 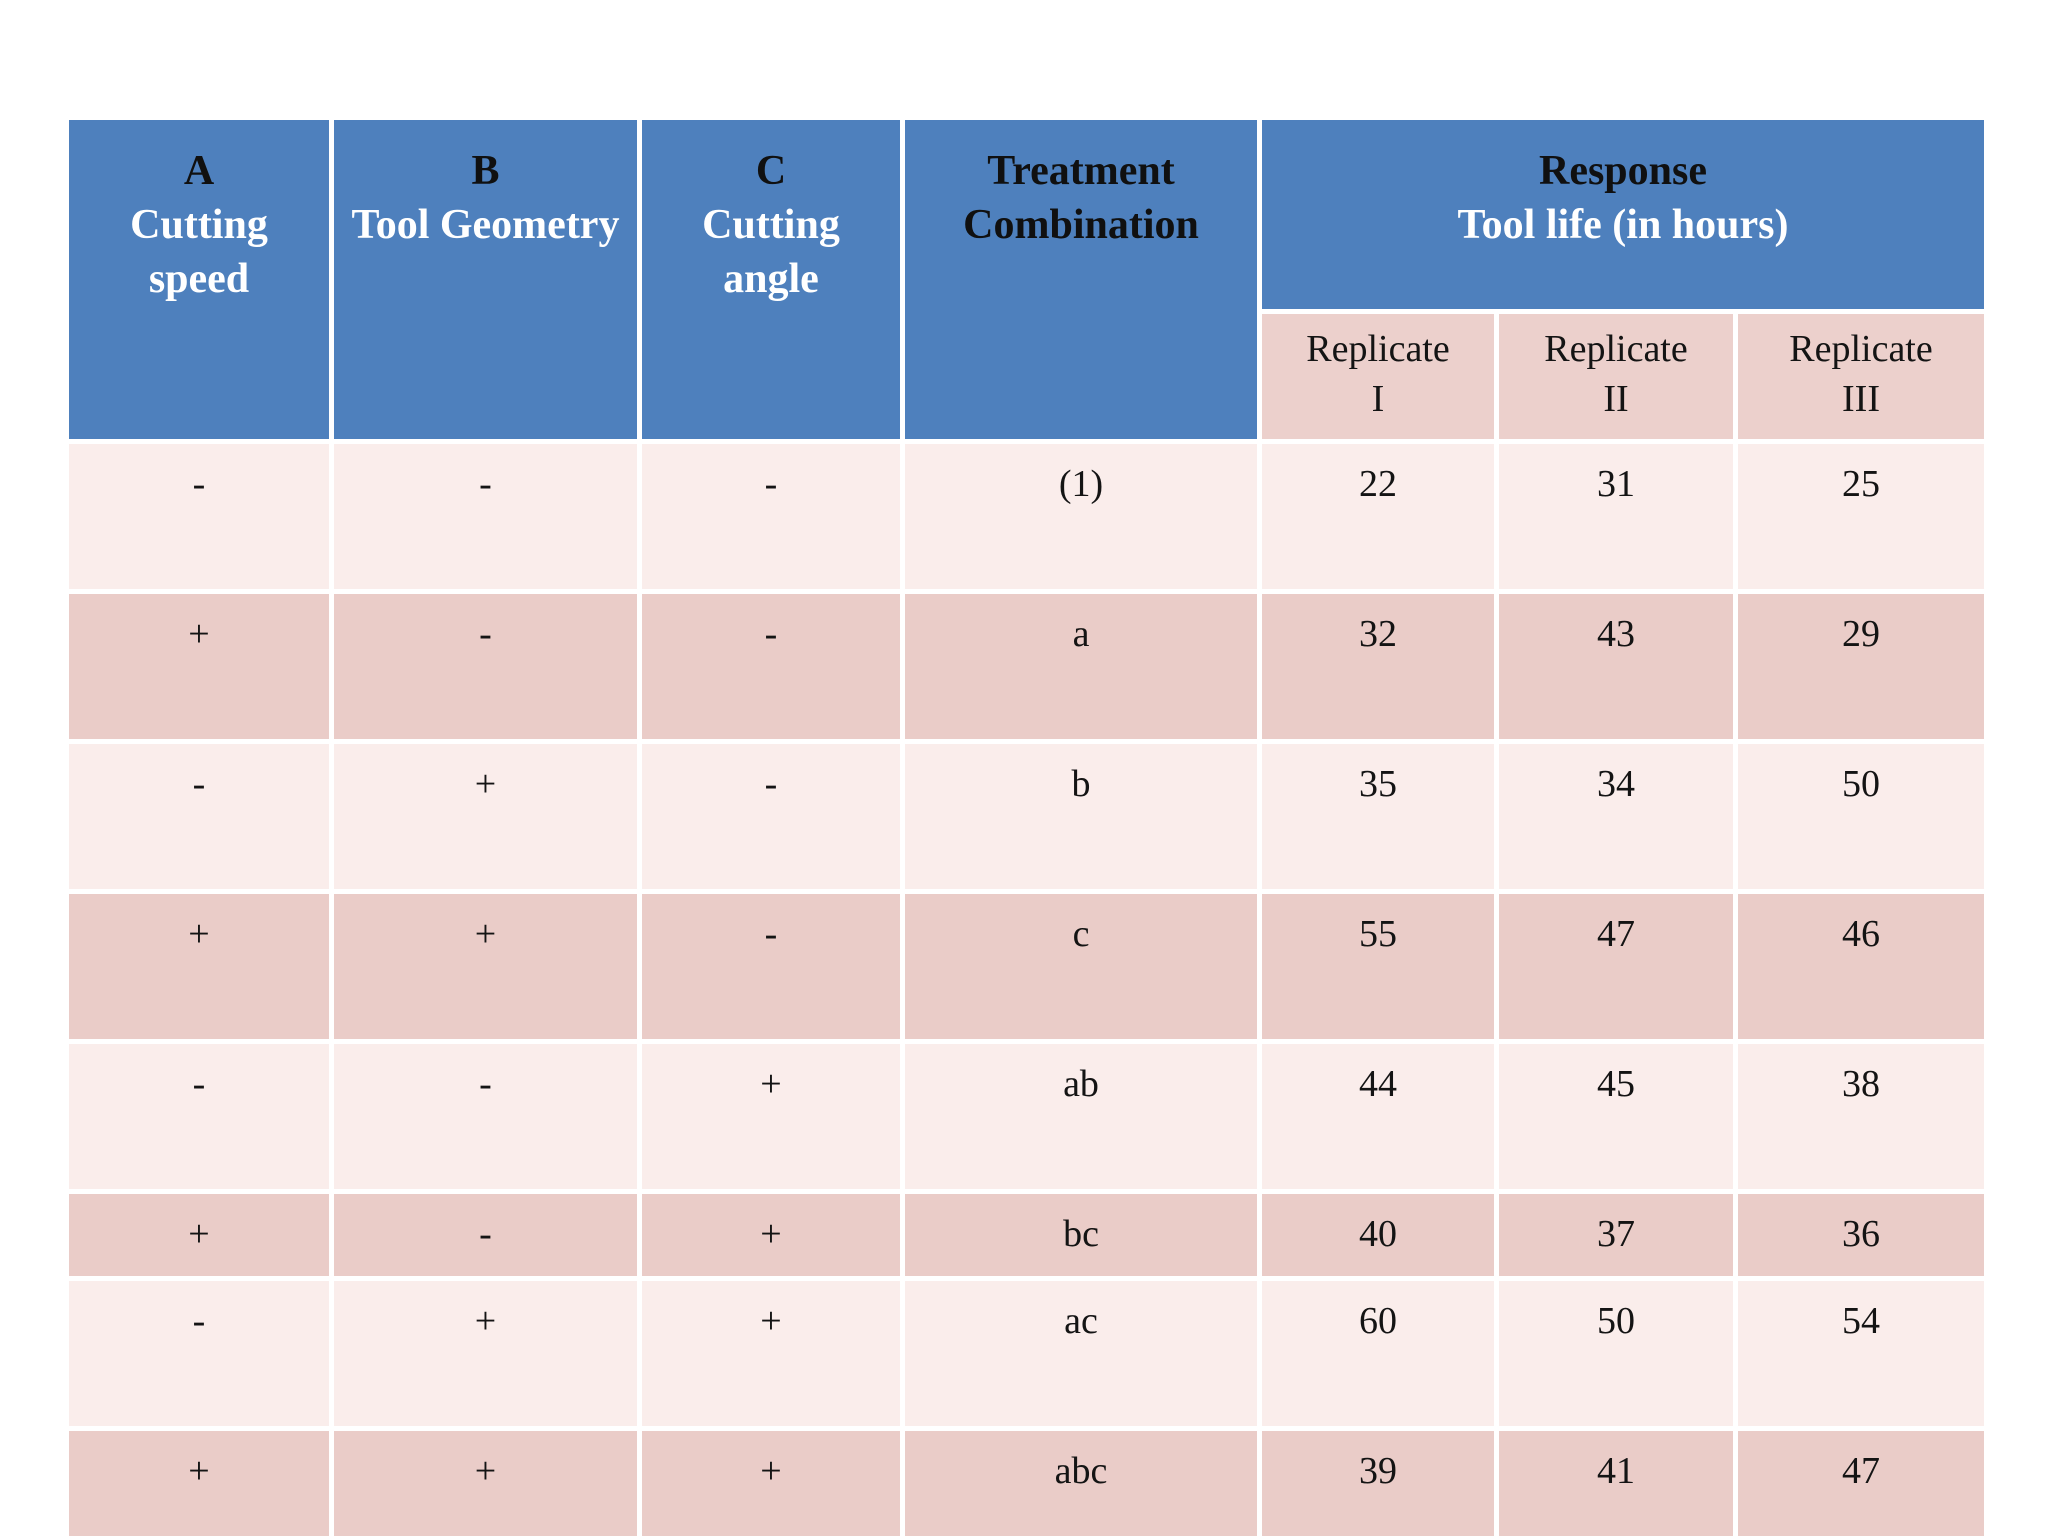 What do you see at coordinates (1616, 1483) in the screenshot?
I see `replicate-2-value: 41` at bounding box center [1616, 1483].